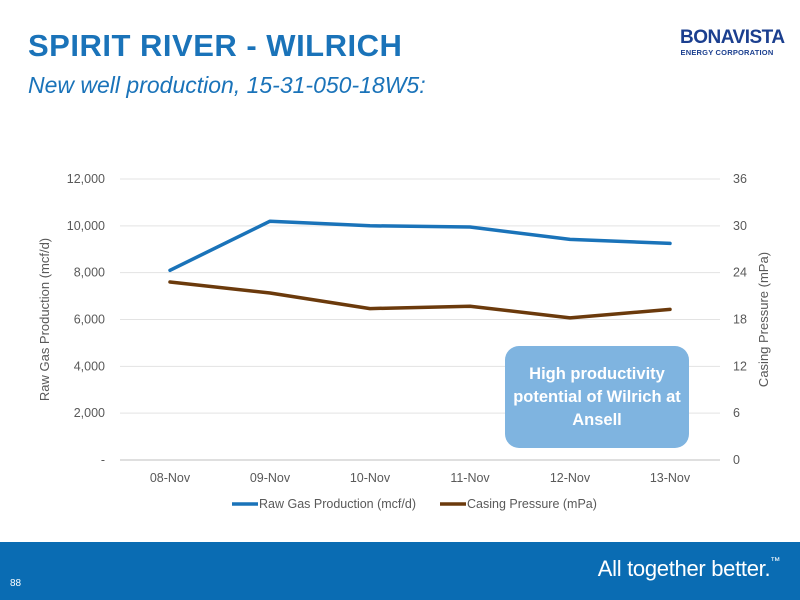  Describe the element at coordinates (44, 319) in the screenshot. I see `y-axis-title: Raw Gas Production (mcf/d)` at that location.